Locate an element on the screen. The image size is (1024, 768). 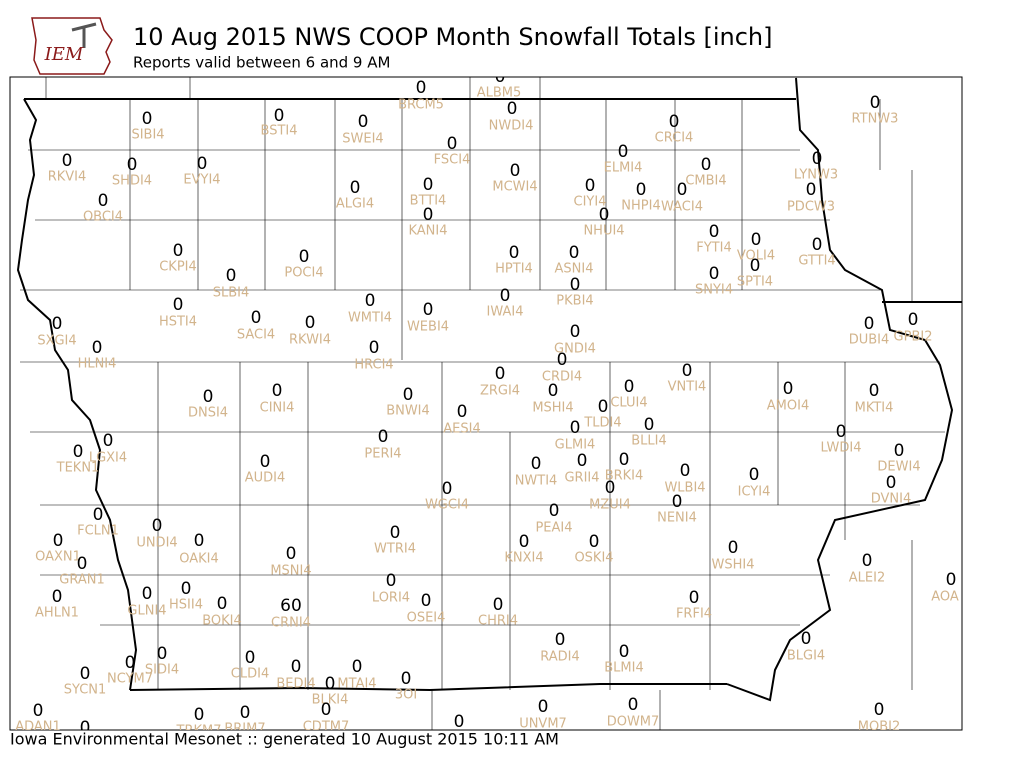
station-label: SNYI4 is located at coordinates (714, 290).